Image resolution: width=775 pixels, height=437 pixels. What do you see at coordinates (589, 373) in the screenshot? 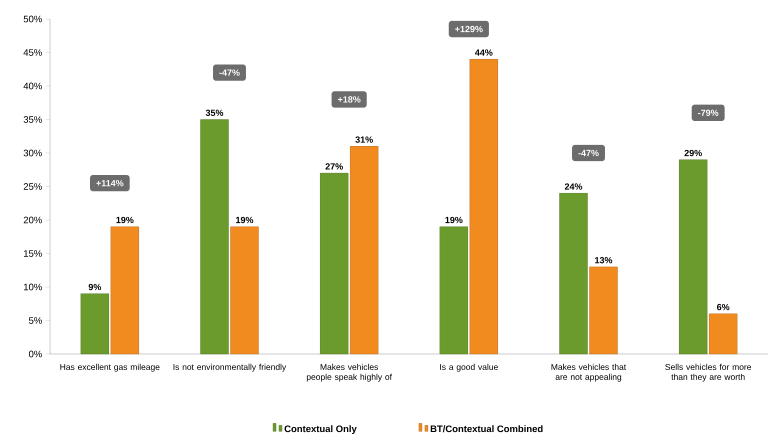
I see `x-tick-label: Makes vehicles that are not appealing` at bounding box center [589, 373].